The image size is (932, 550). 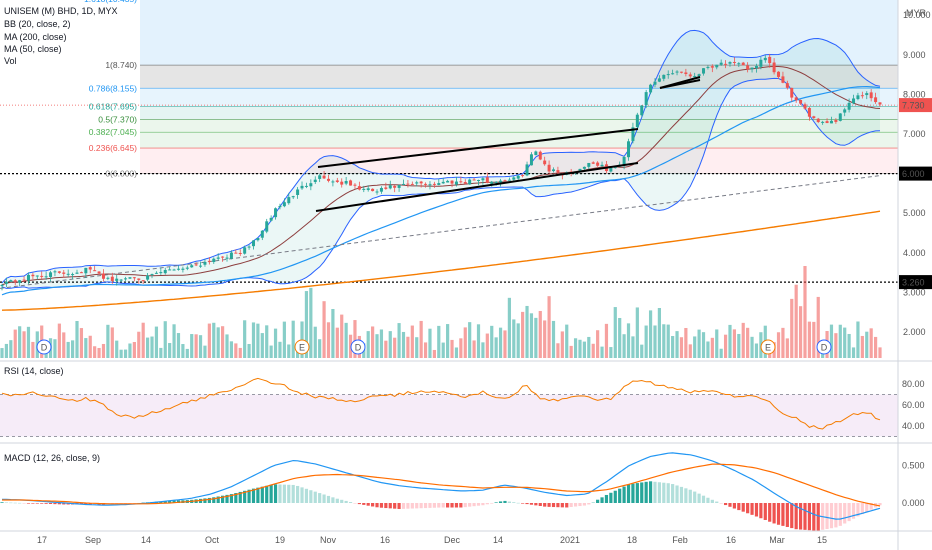 What do you see at coordinates (110, 2) in the screenshot?
I see `fib-label: 1.618(10.435)` at bounding box center [110, 2].